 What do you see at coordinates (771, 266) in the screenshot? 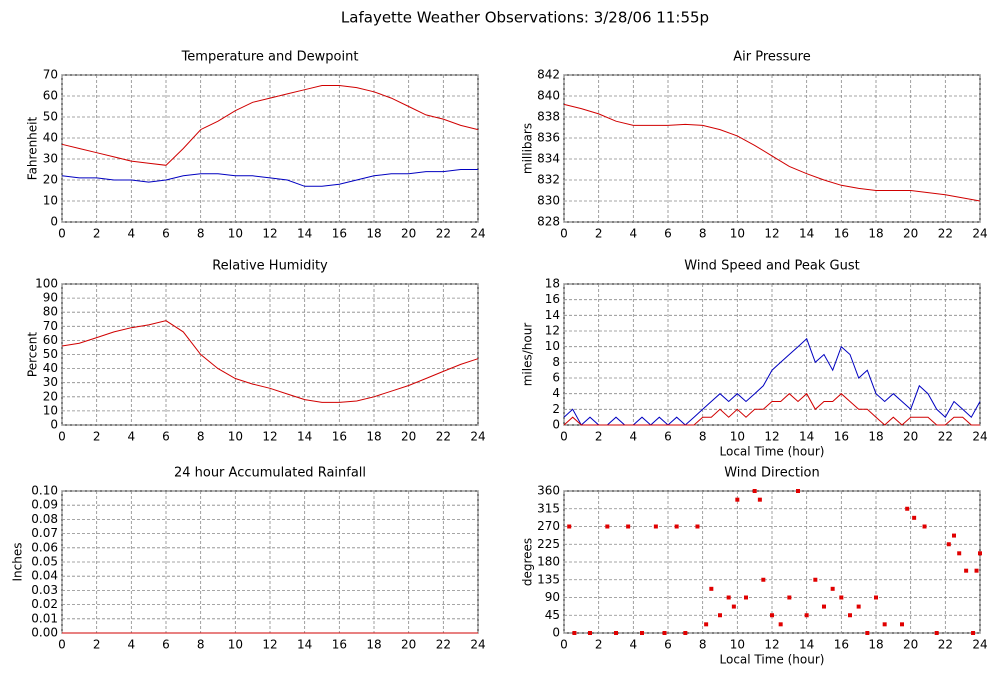
I see `chart-title: Wind Speed and Peak Gust` at bounding box center [771, 266].